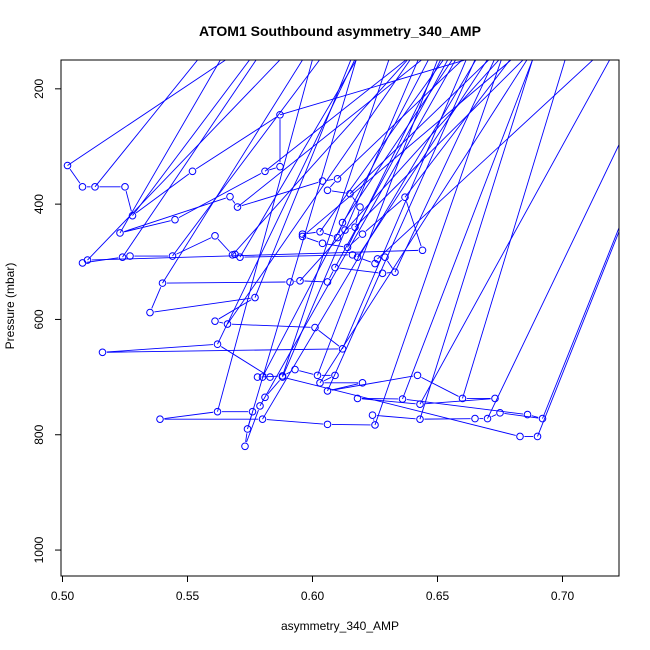 This screenshot has height=650, width=650. What do you see at coordinates (438, 596) in the screenshot?
I see `x-tick-label: 0.65` at bounding box center [438, 596].